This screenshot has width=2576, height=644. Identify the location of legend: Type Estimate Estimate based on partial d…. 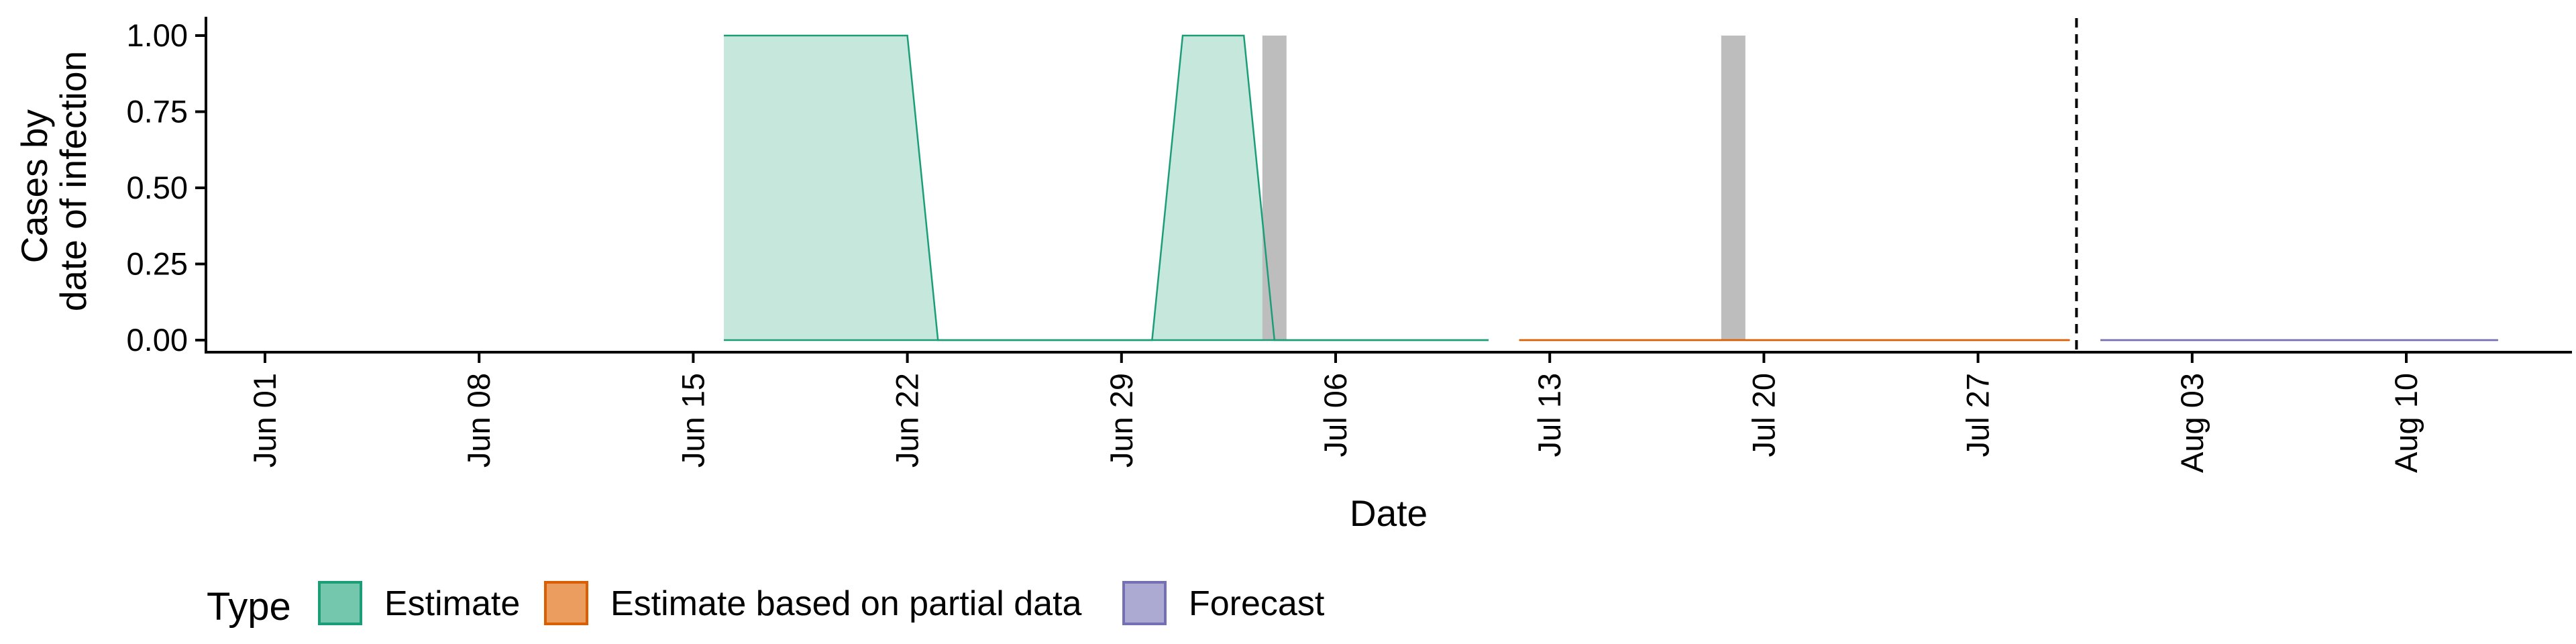
(766, 605).